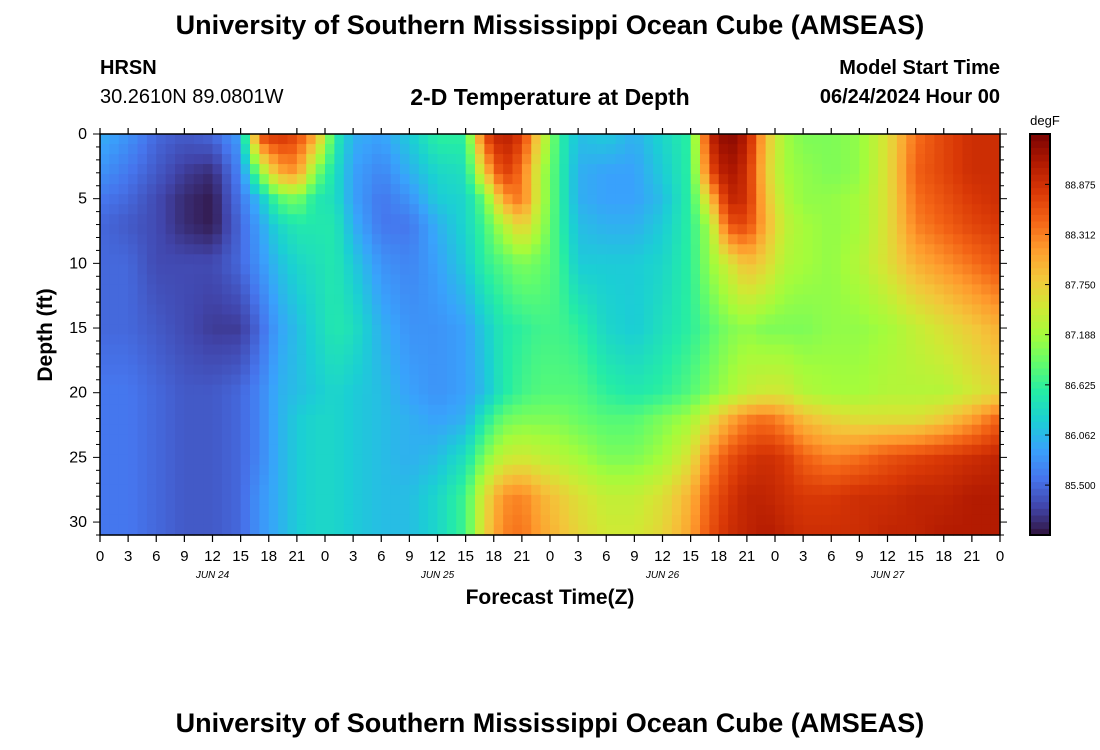 This screenshot has width=1100, height=750. Describe the element at coordinates (1040, 178) in the screenshot. I see `colorbar-segment` at that location.